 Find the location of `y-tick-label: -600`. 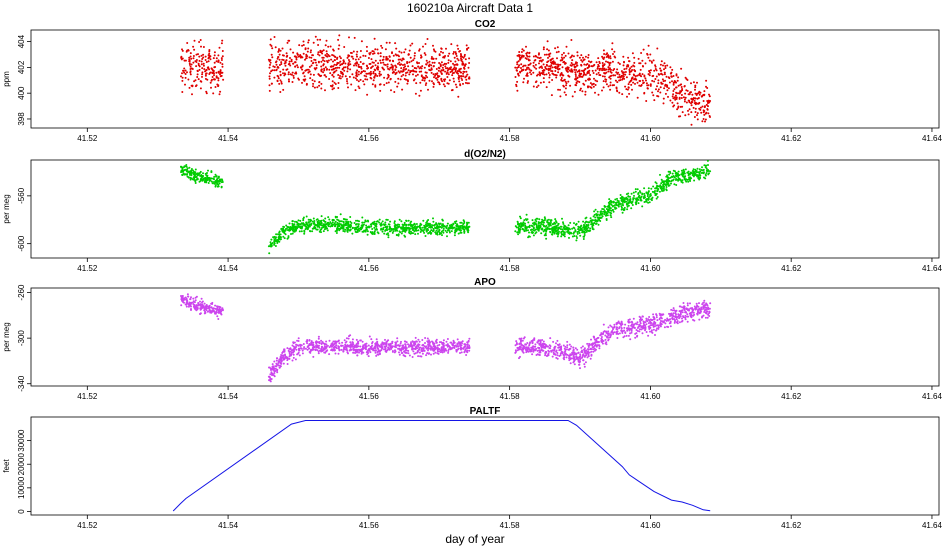

y-tick-label: -600 is located at coordinates (21, 243).